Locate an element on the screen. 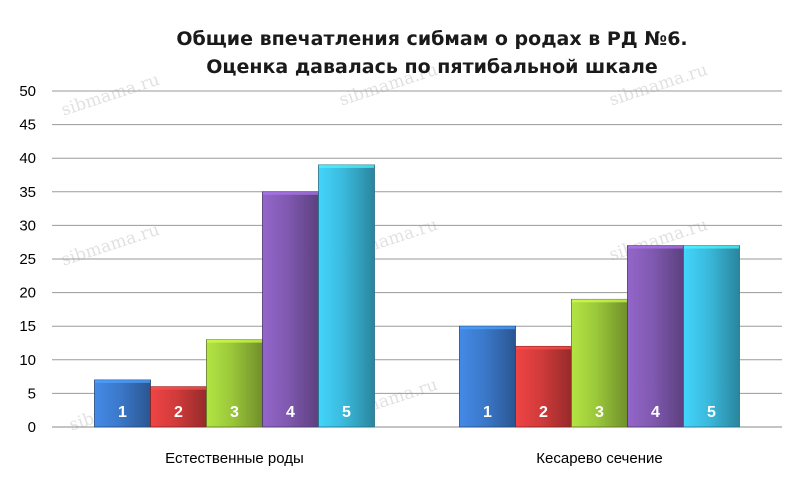 Image resolution: width=800 pixels, height=485 pixels. y-tick-label: 25 is located at coordinates (27, 259).